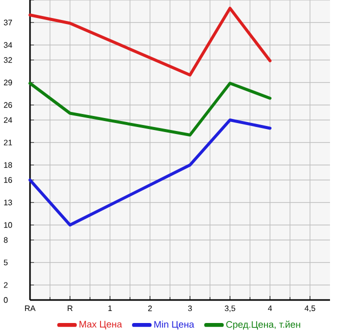  Describe the element at coordinates (263, 325) in the screenshot. I see `legend-label: Сред.Цена, т.йен` at that location.